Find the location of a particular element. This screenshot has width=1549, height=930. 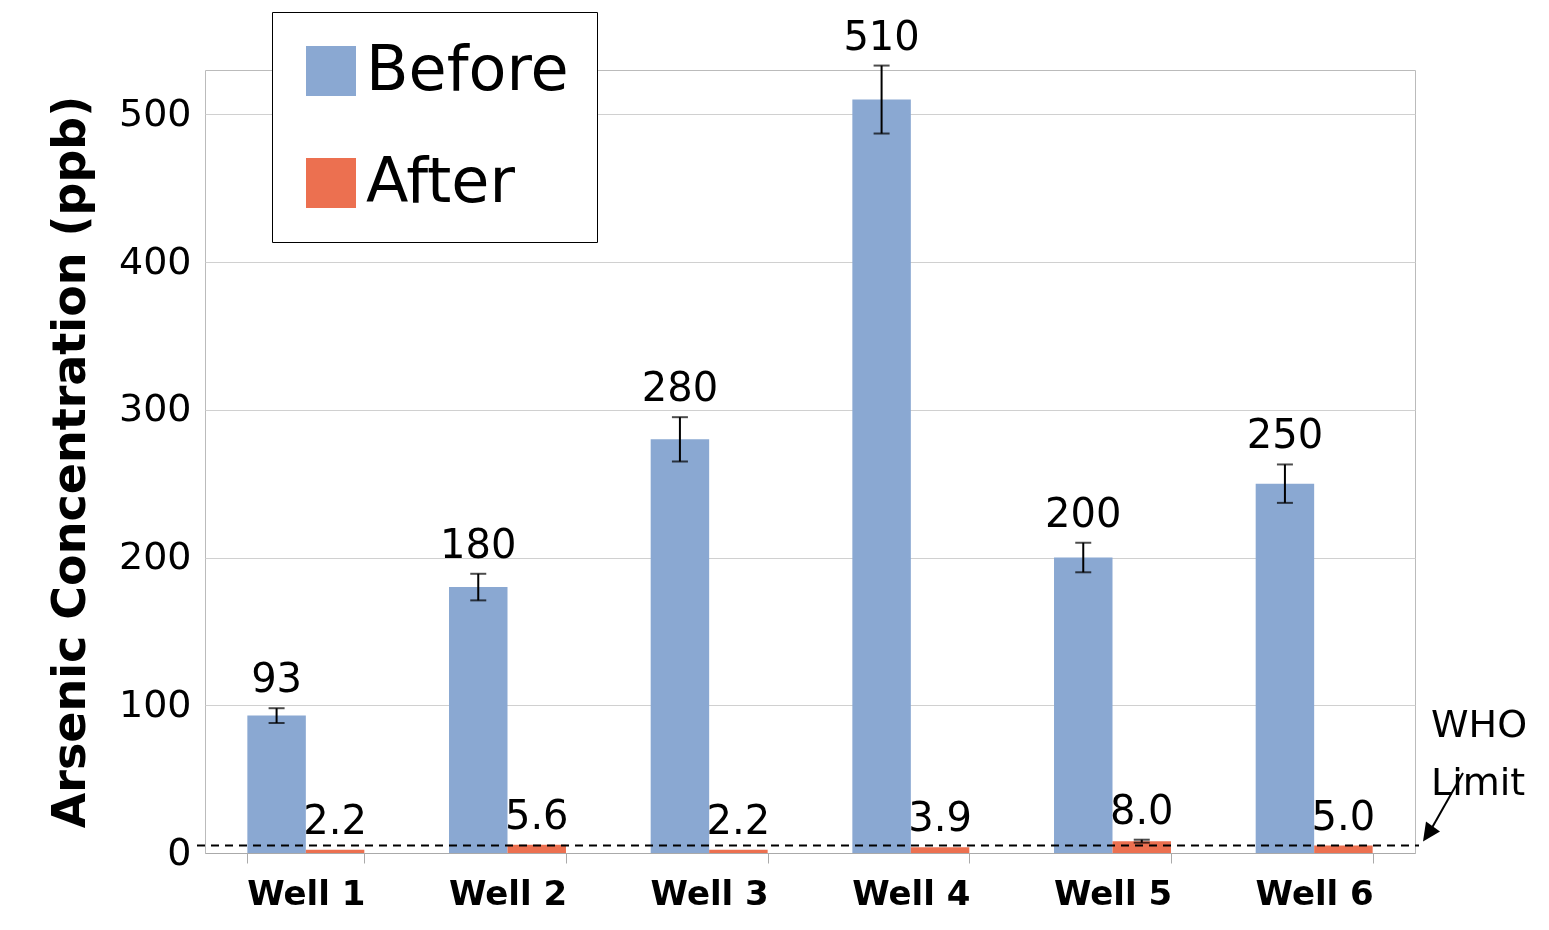

y-tick-label: 0 is located at coordinates (179, 851).